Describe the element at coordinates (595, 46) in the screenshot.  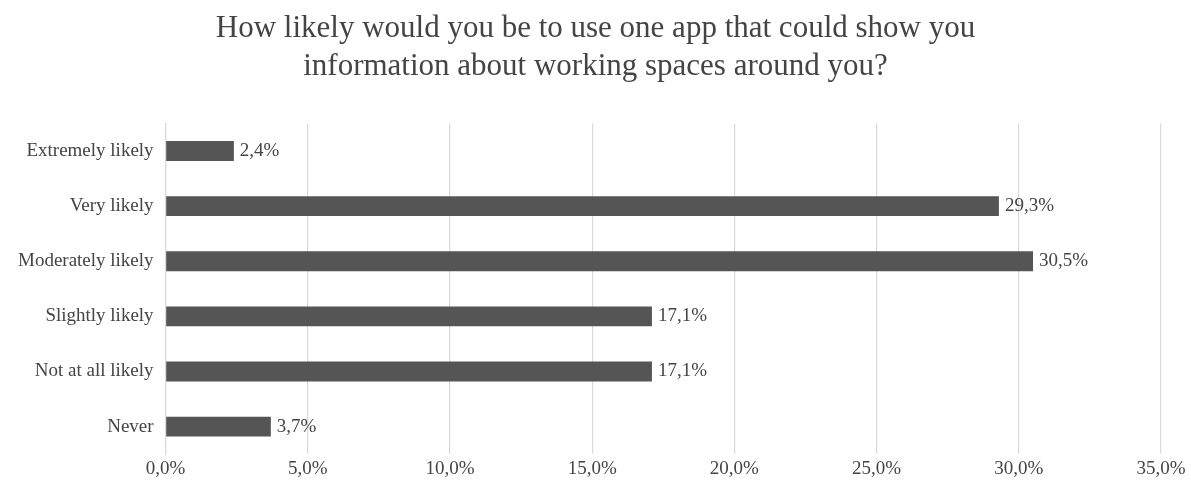
I see `chart-title: How likely would you be to use one app that could show you information about working spaces around you?` at that location.